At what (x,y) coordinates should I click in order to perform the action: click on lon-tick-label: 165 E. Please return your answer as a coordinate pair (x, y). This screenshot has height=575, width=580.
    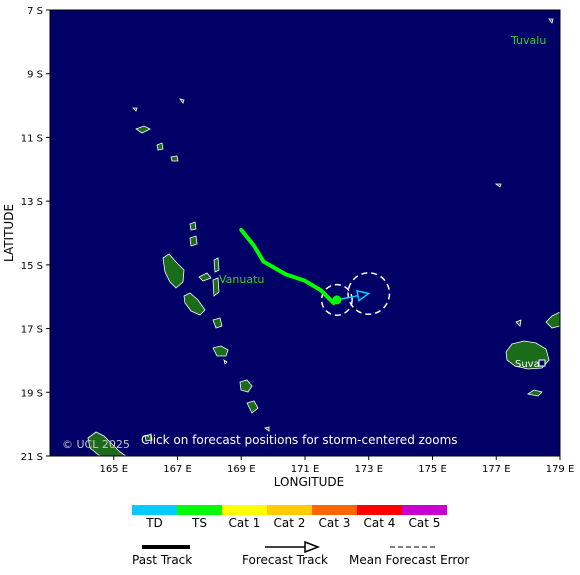
    Looking at the image, I should click on (113, 469).